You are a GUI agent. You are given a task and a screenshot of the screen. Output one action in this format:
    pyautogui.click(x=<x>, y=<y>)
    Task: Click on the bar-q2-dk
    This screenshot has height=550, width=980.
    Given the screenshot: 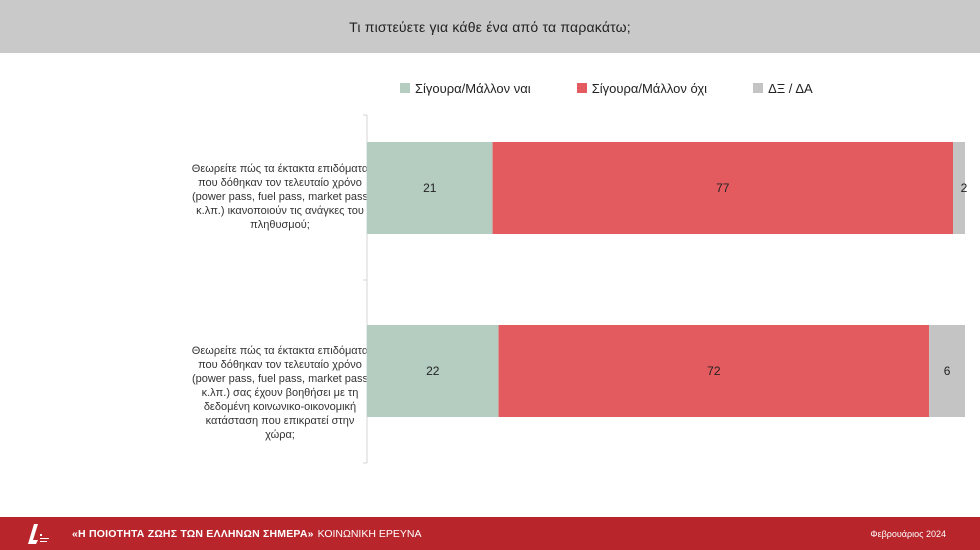 What is the action you would take?
    pyautogui.click(x=947, y=371)
    